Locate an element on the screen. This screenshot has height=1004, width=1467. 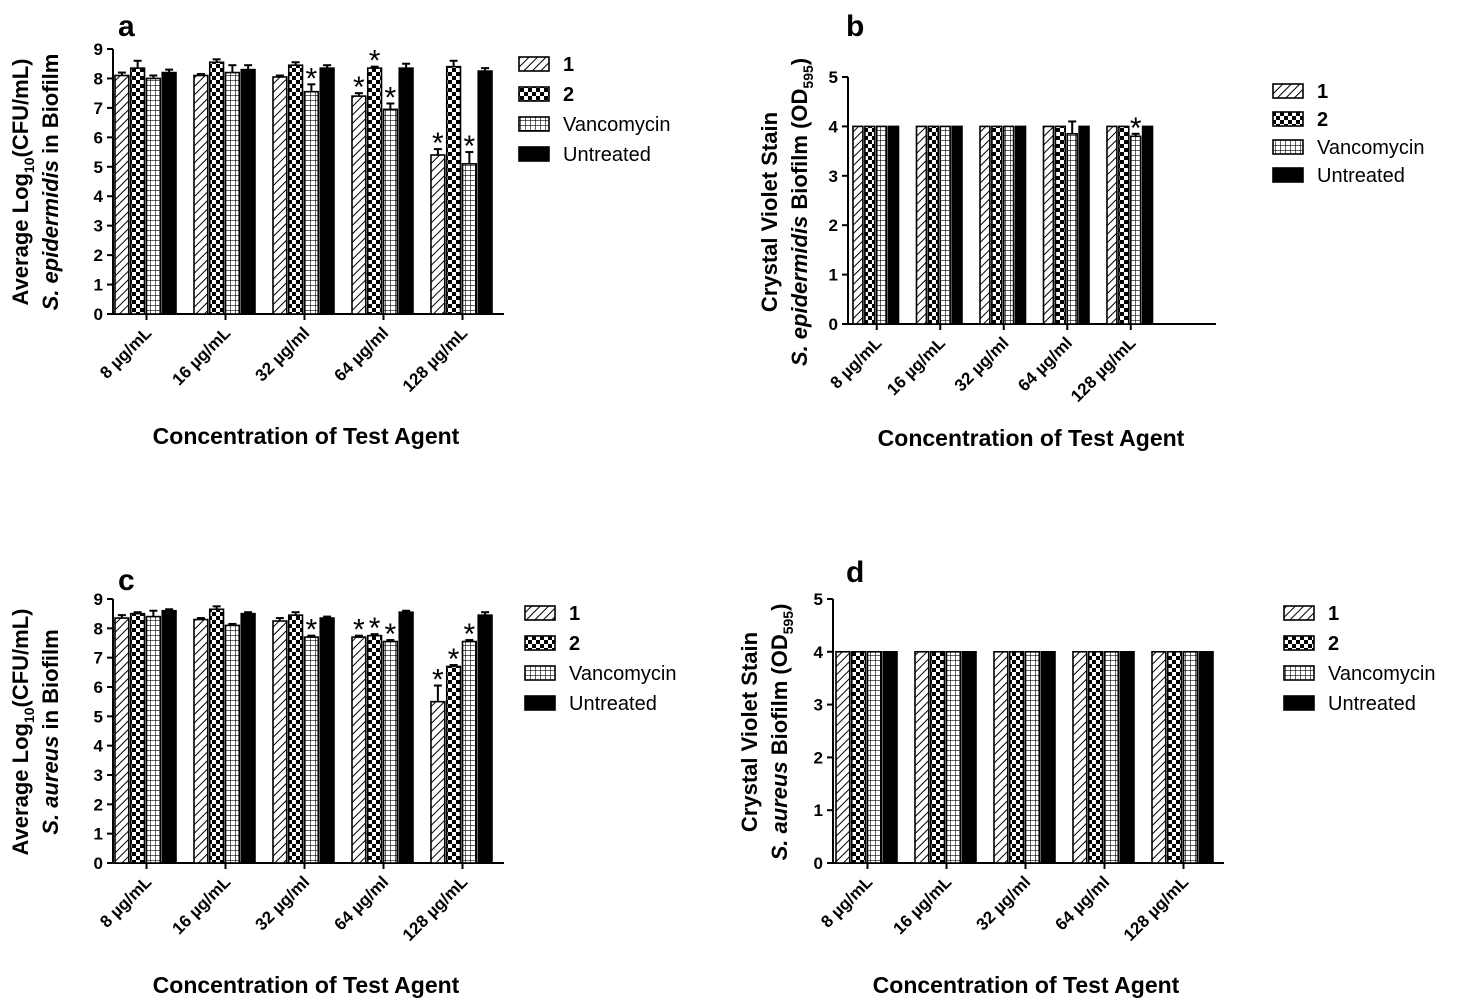
y-axis-title-line2: S. aureus Biofilm (OD595) is located at coordinates (781, 732).